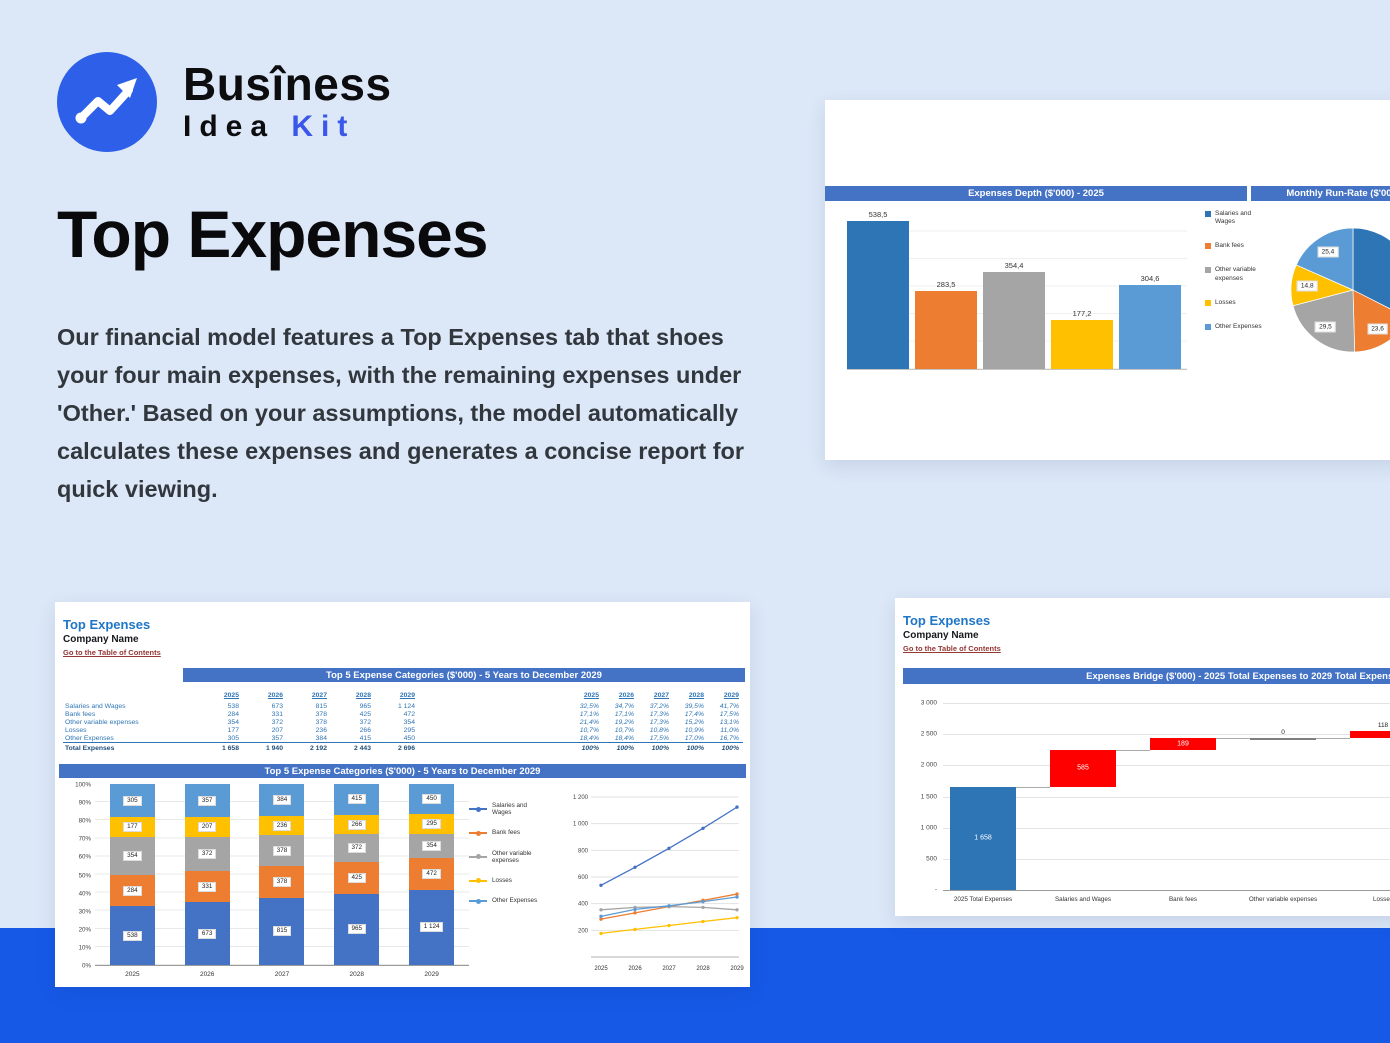  Describe the element at coordinates (1320, 193) in the screenshot. I see `pie-chart-title: Monthly Run-Rate ($'000) - 2025` at that location.